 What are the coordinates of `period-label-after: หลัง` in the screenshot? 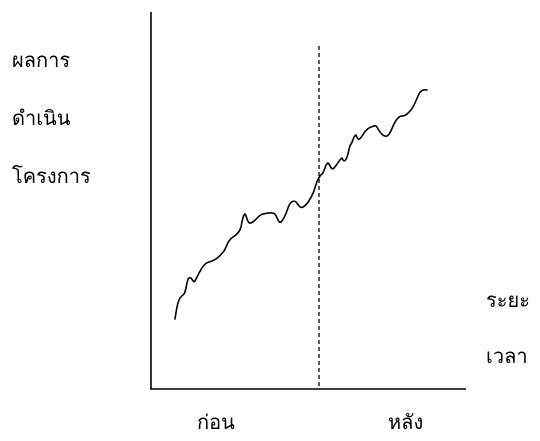 It's located at (406, 422).